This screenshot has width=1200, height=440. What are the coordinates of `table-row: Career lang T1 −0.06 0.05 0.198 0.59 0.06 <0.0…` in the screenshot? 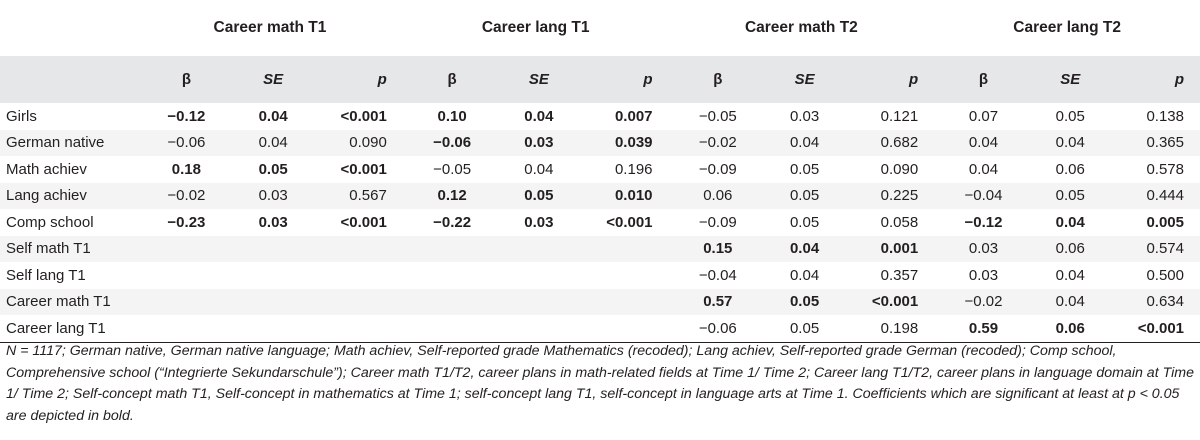 It's located at (600, 328).